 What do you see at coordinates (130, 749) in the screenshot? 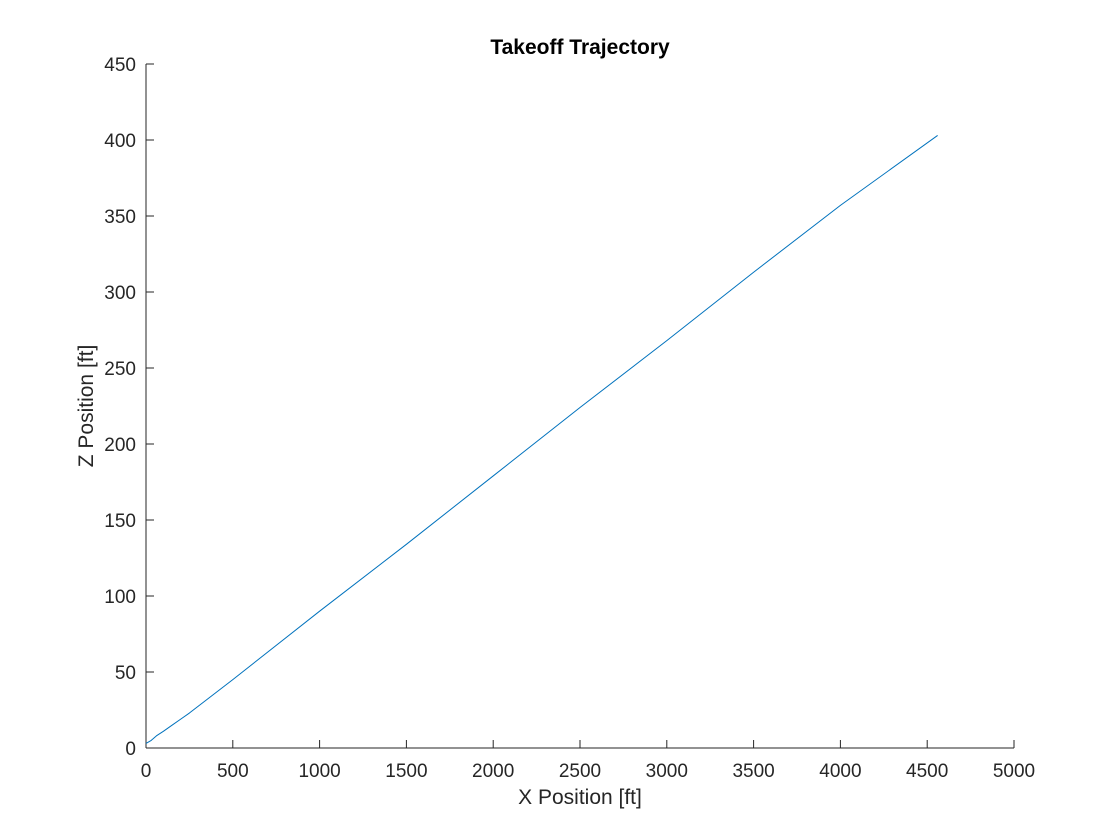
I see `y-tick-label: 0` at bounding box center [130, 749].